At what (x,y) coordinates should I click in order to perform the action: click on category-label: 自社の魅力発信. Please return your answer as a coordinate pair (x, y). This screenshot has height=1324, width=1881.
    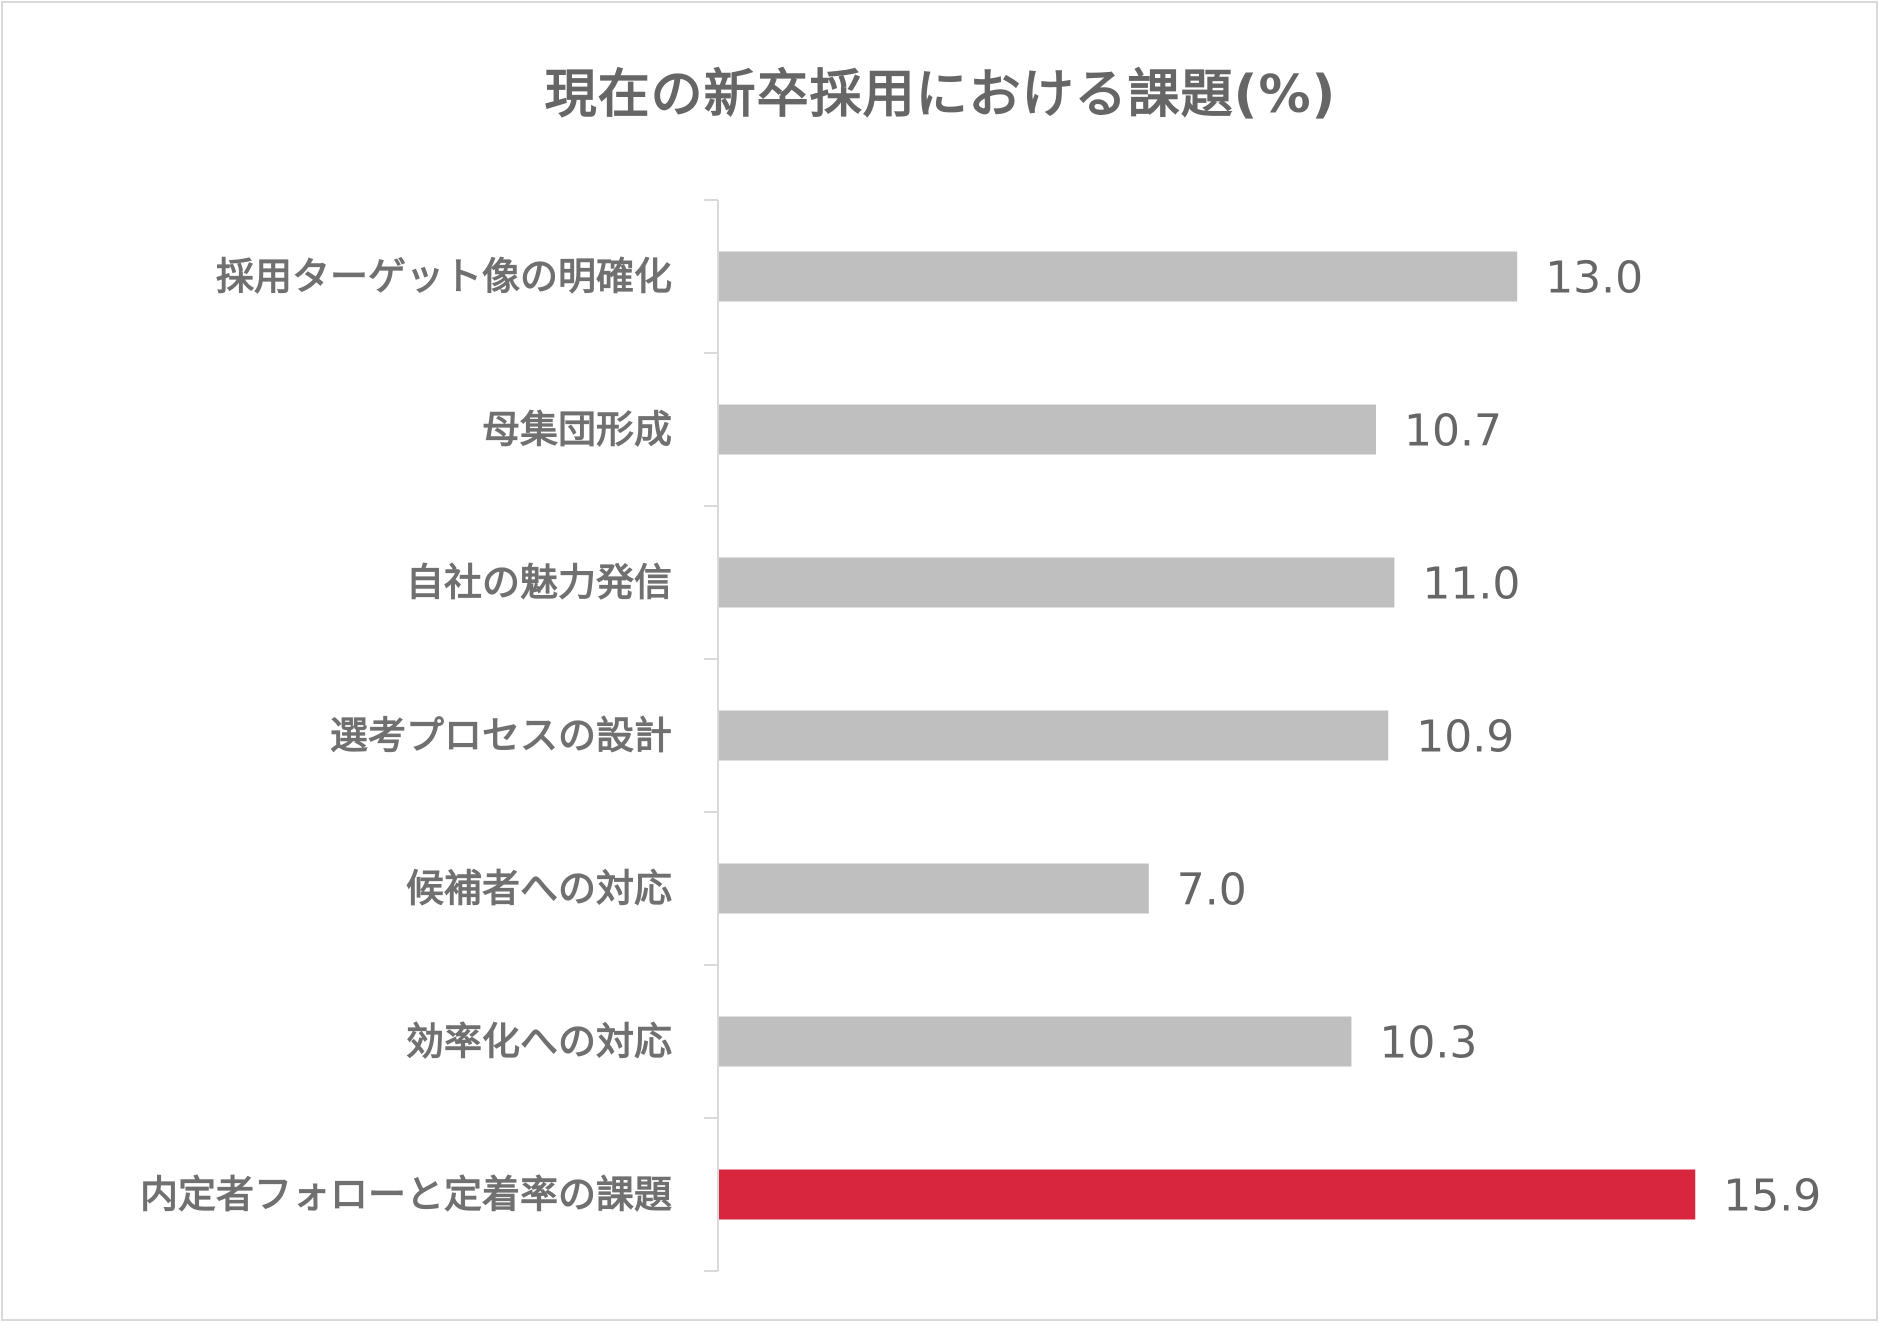
    Looking at the image, I should click on (539, 583).